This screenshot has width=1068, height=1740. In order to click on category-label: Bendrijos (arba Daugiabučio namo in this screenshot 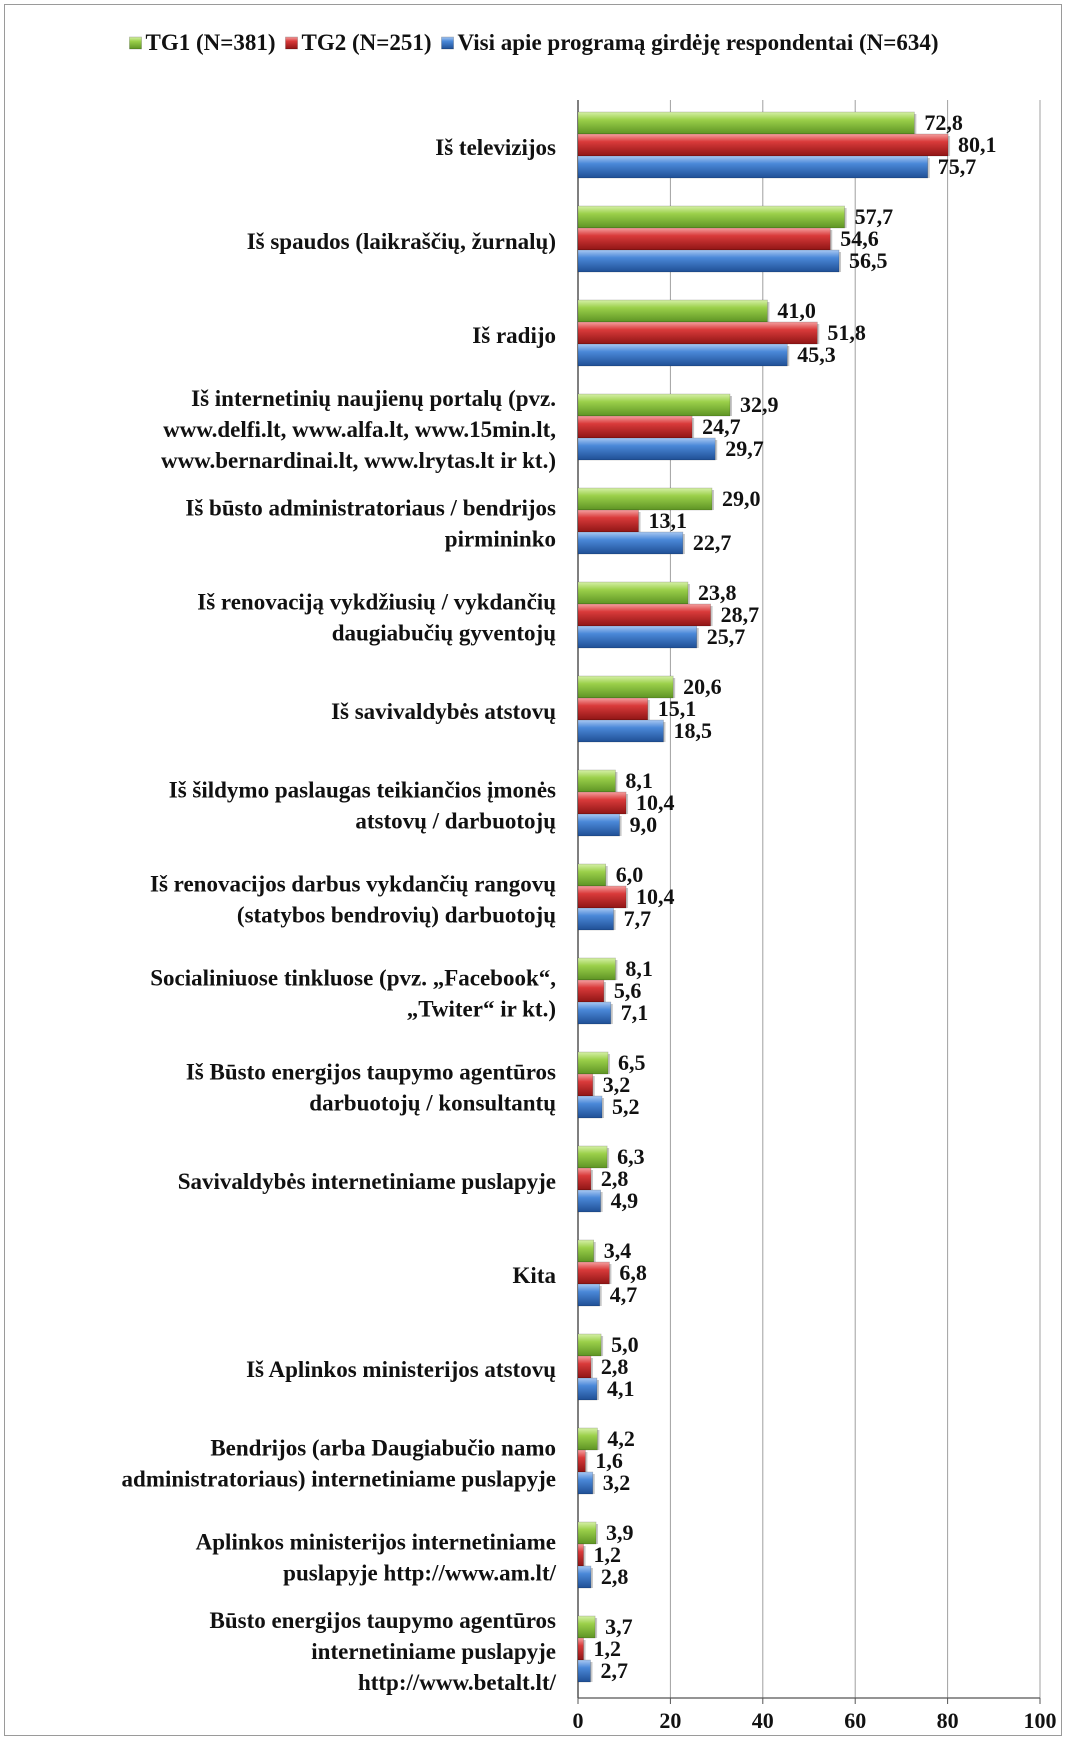, I will do `click(383, 1448)`.